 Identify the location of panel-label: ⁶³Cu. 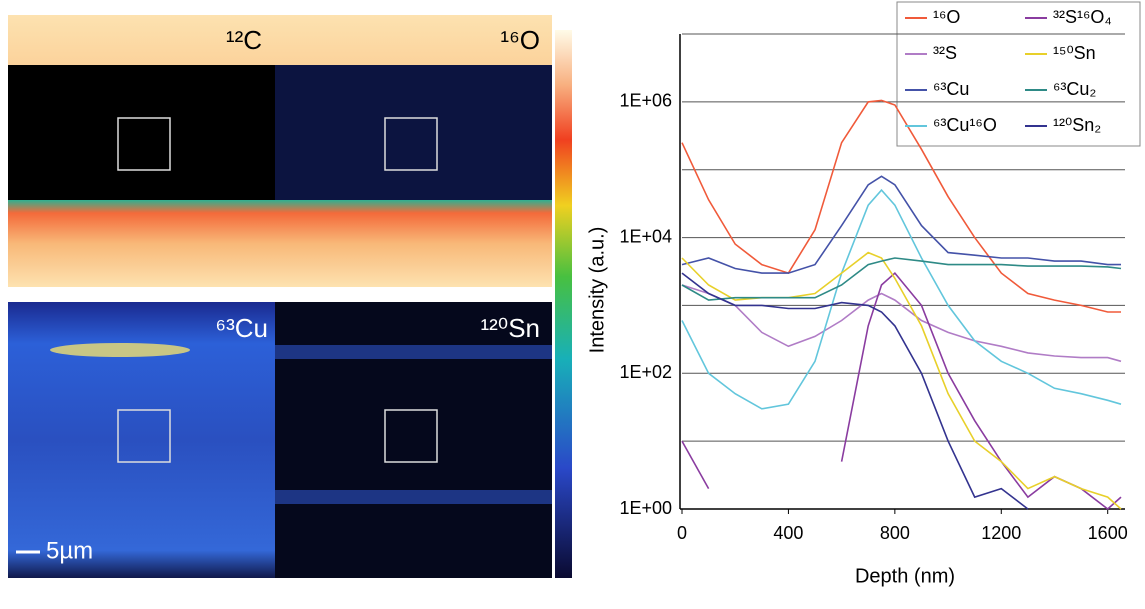
(241, 328).